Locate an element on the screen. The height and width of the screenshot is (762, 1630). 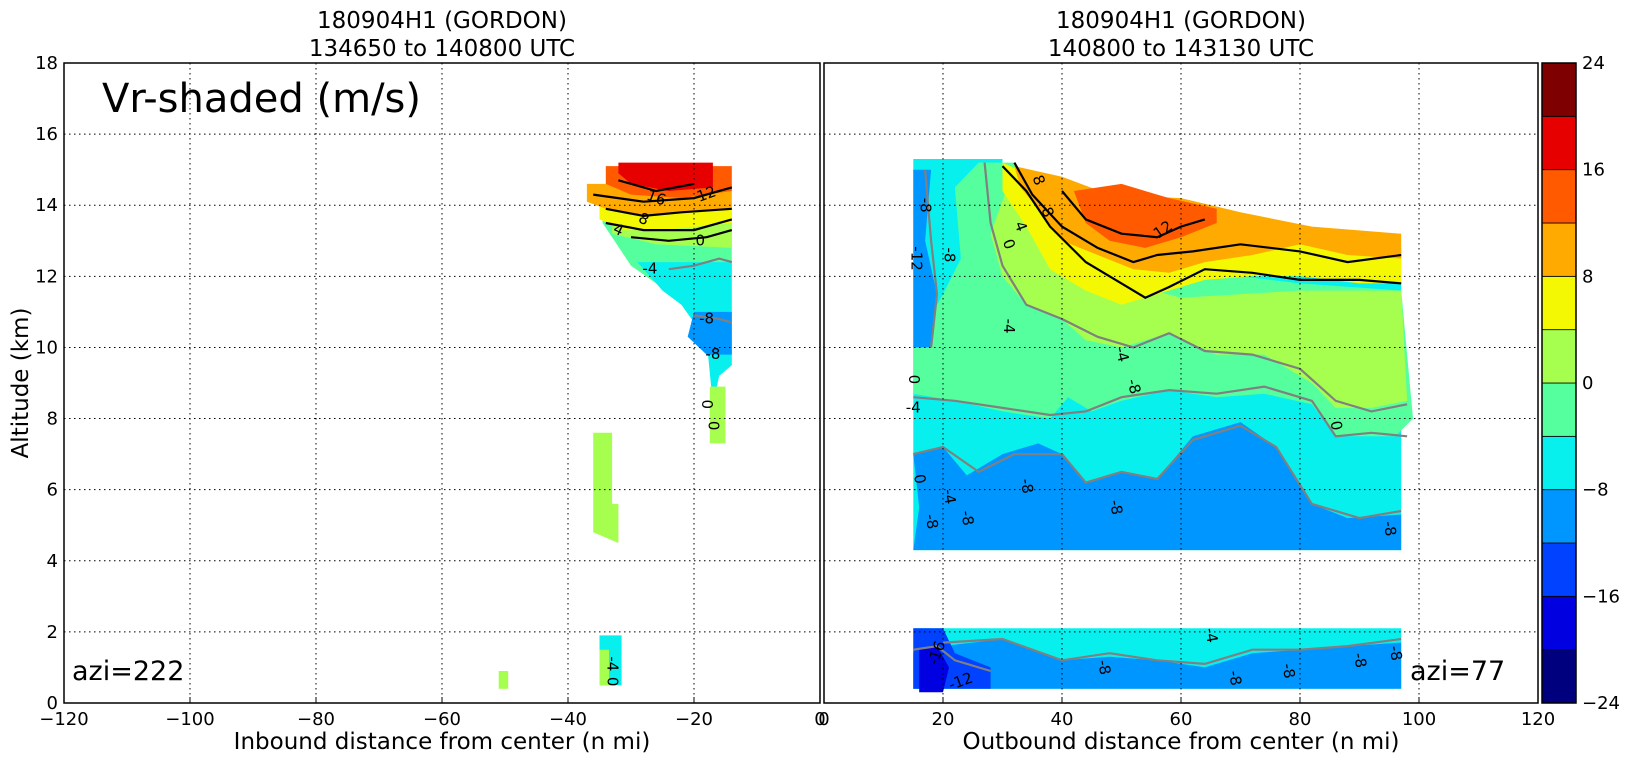
right-surface-minus20-minus16 is located at coordinates (934, 669).